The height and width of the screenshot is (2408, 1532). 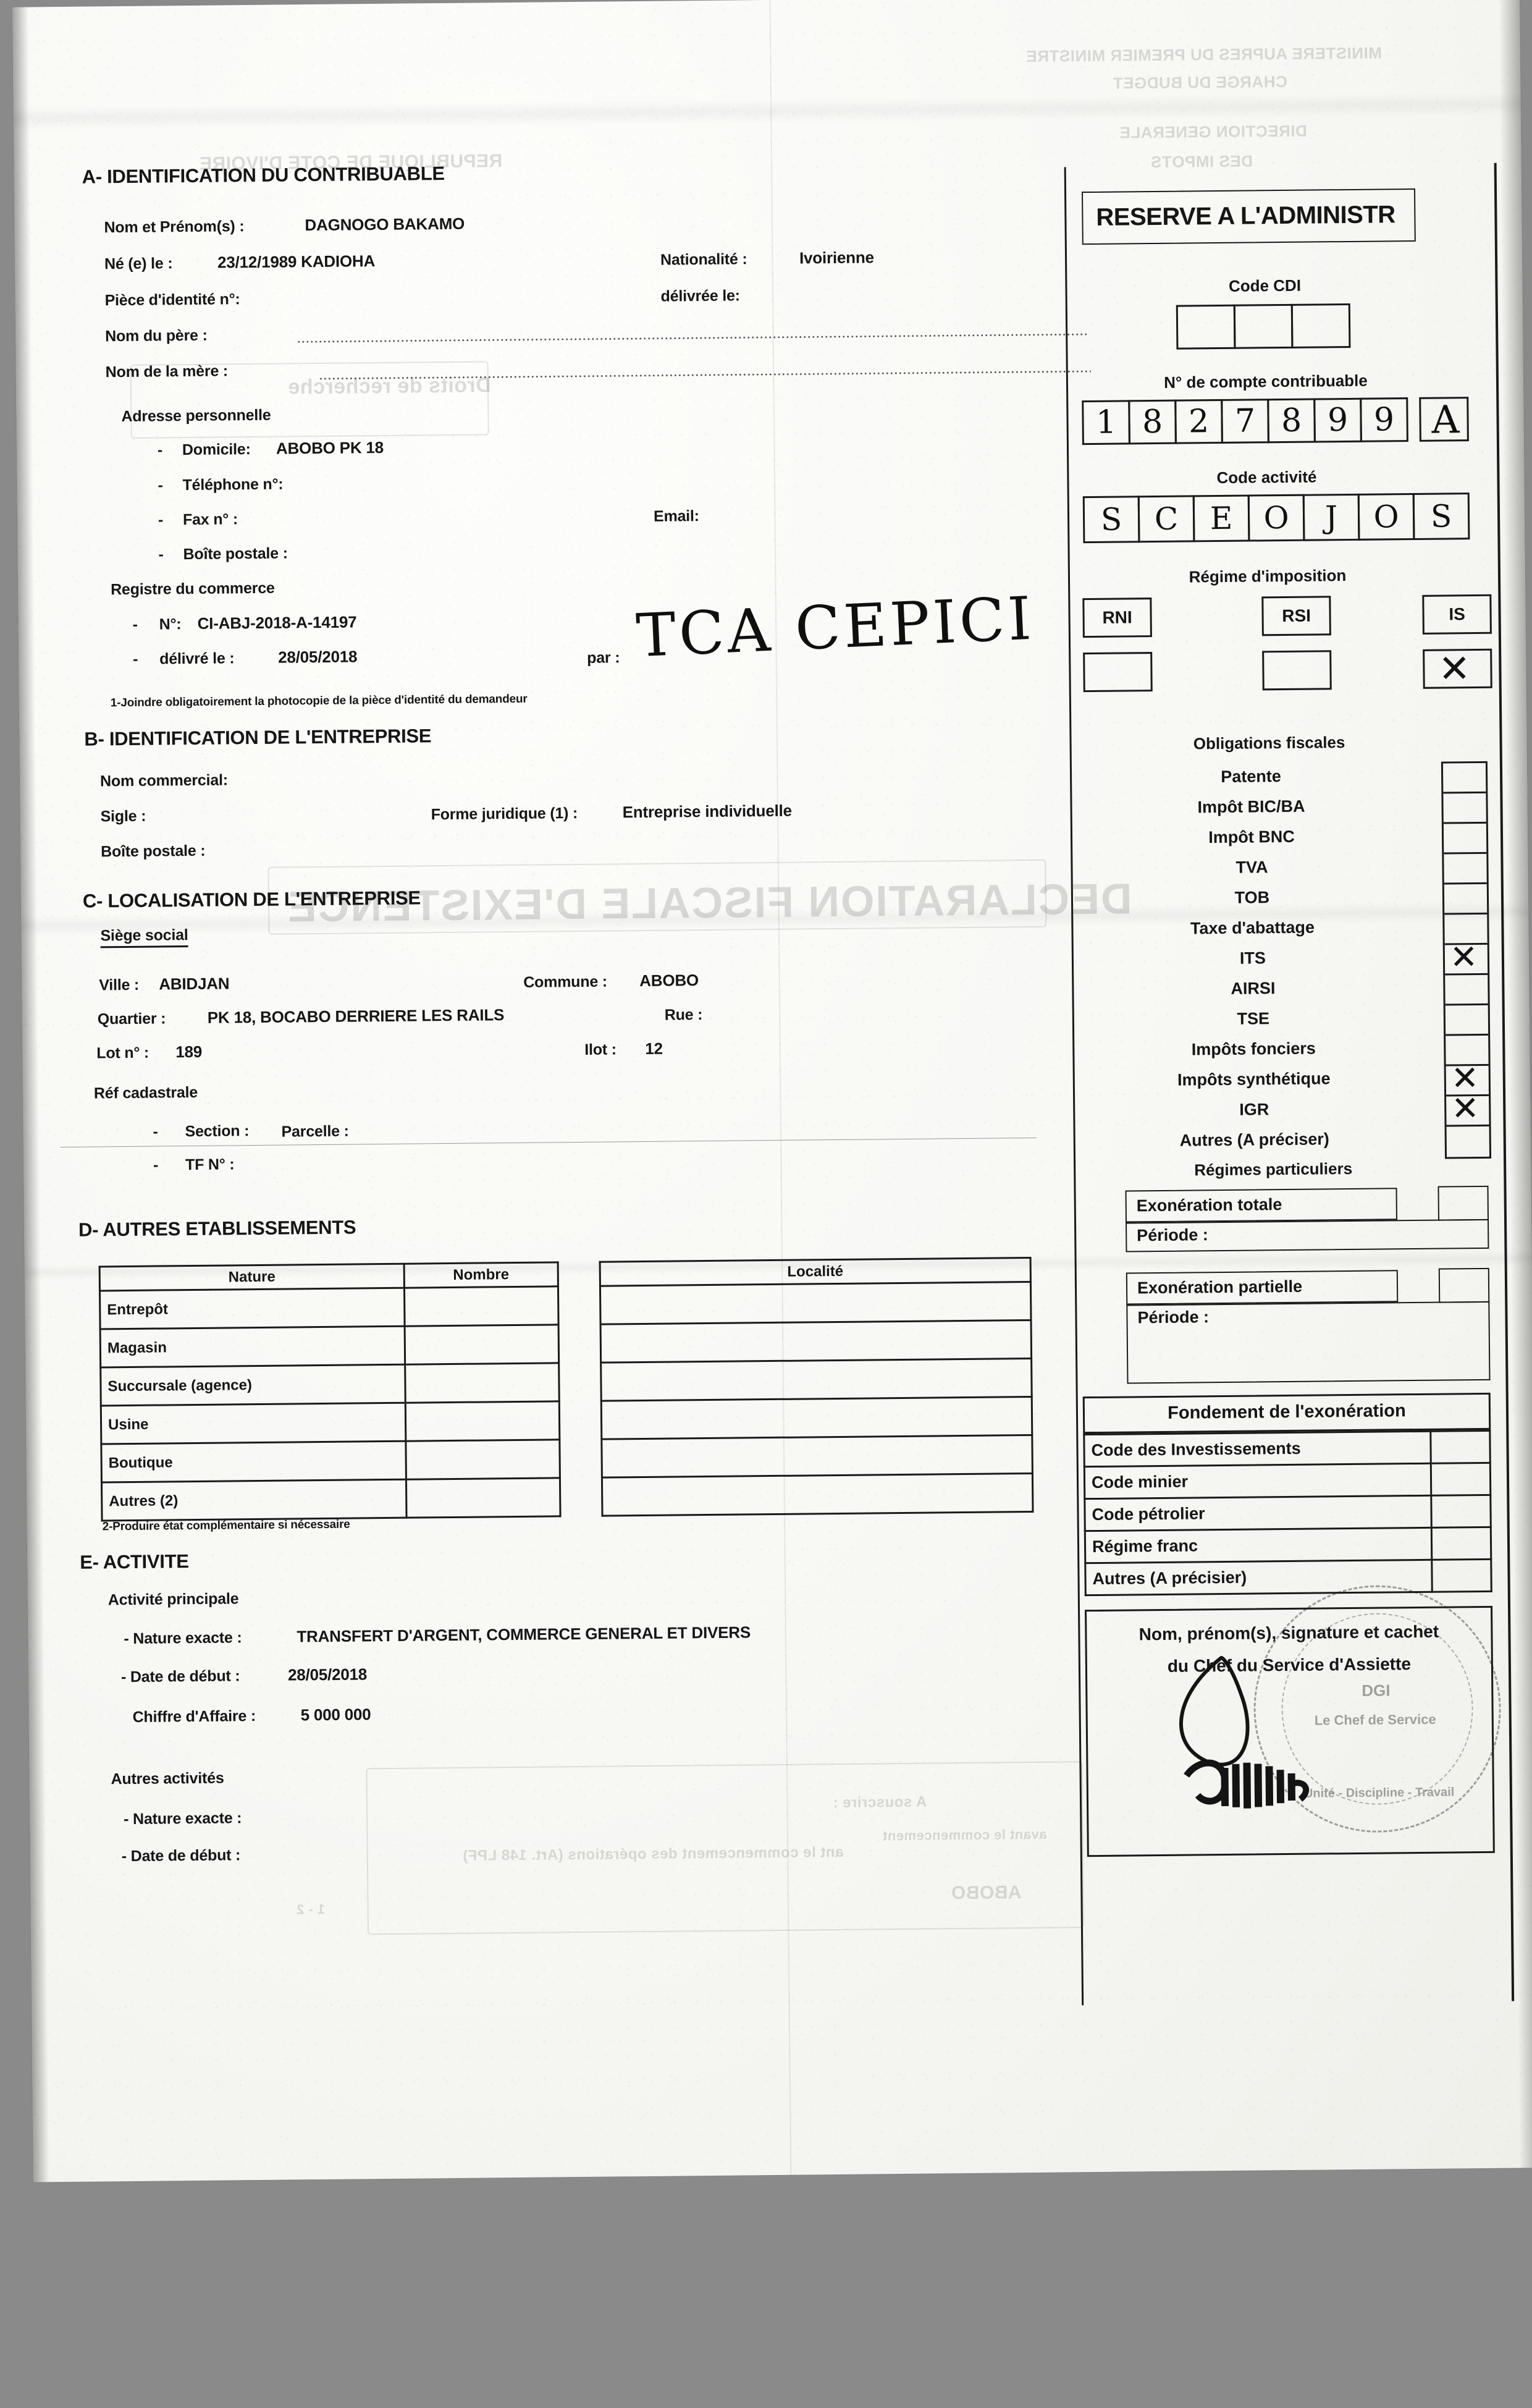 I want to click on chiffre-affaire-value: 5 000 000, so click(x=336, y=1715).